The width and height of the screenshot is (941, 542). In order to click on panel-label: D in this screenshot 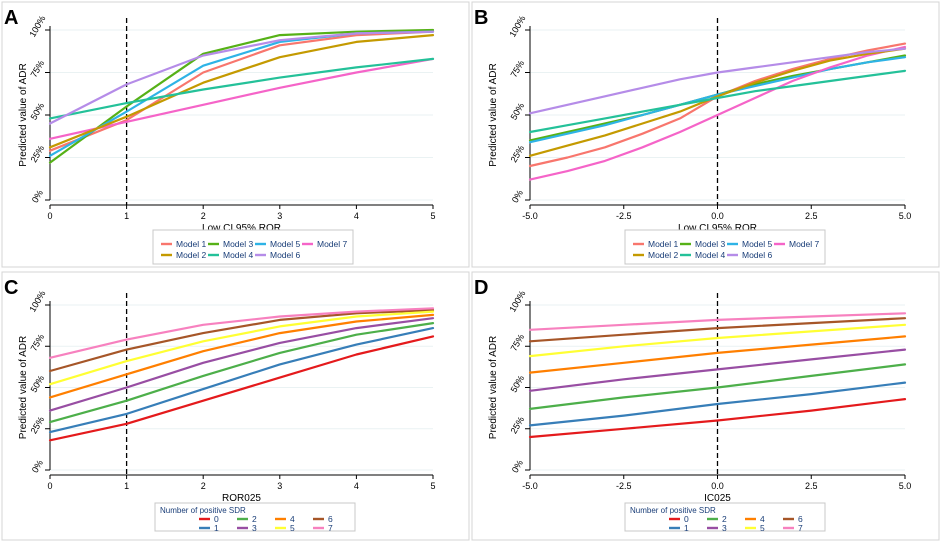, I will do `click(481, 288)`.